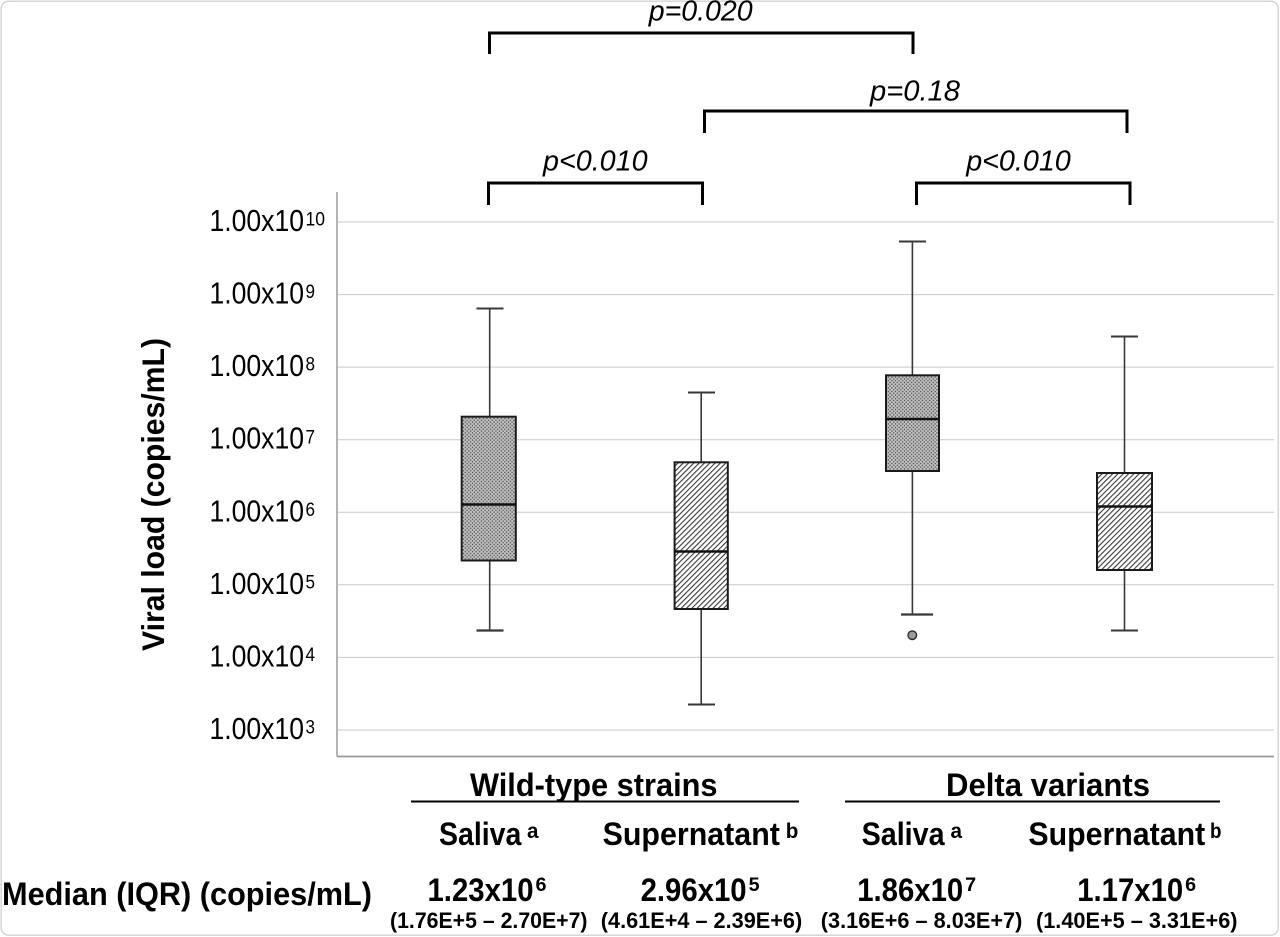 The width and height of the screenshot is (1280, 937). I want to click on svg-text: p=0.020, so click(700, 14).